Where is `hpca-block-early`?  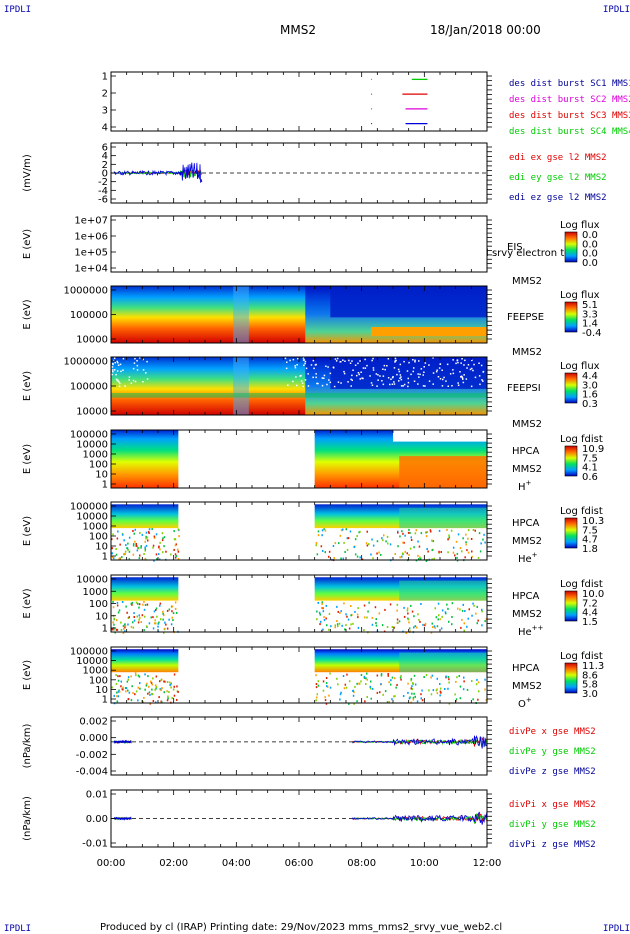 hpca-block-early is located at coordinates (145, 589).